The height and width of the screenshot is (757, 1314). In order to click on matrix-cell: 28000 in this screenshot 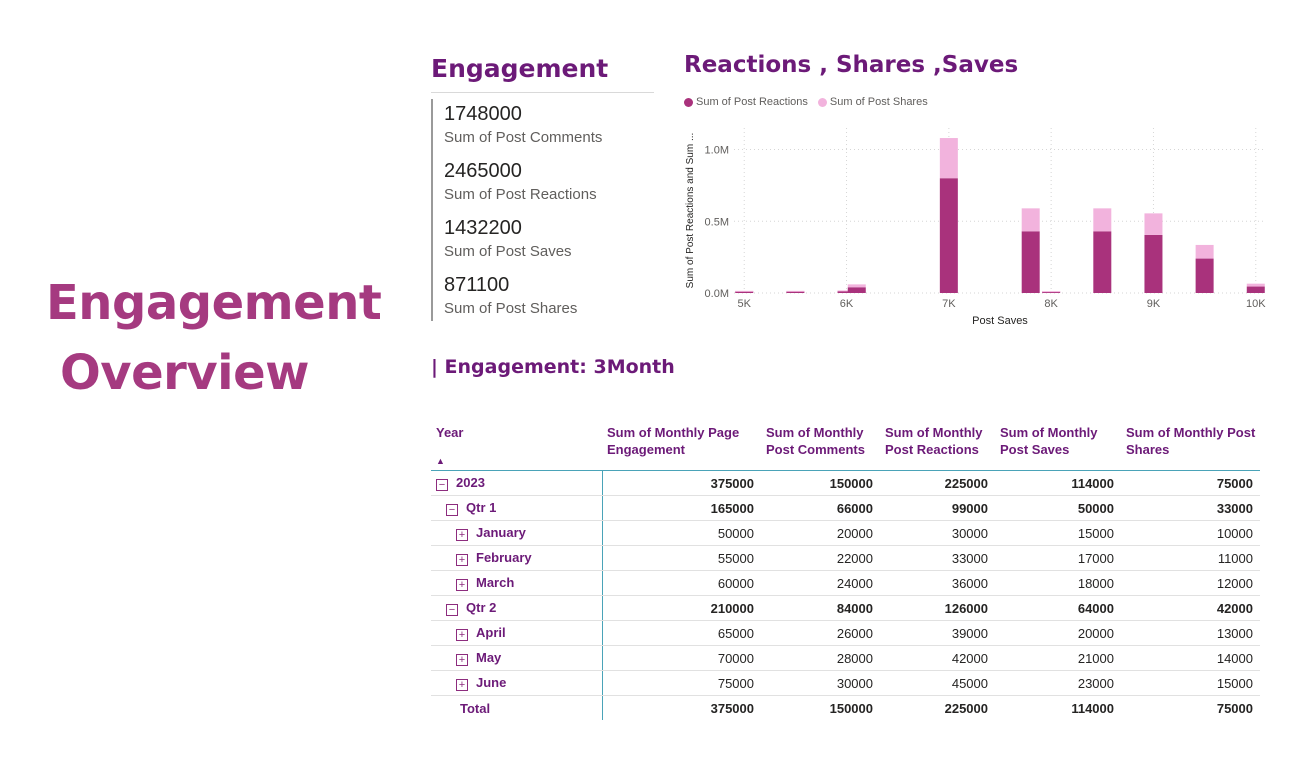, I will do `click(820, 658)`.